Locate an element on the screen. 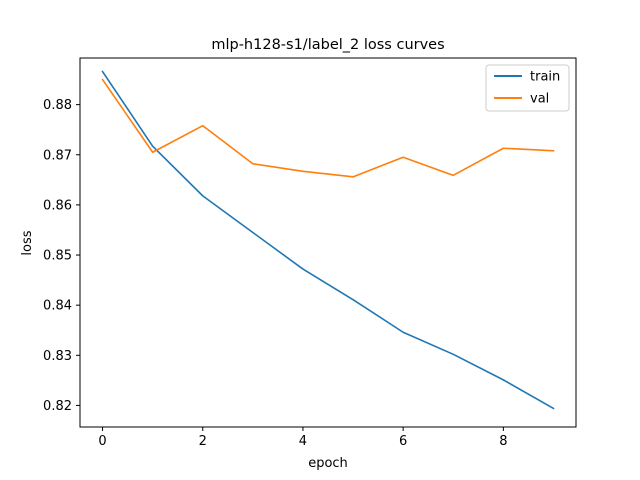 This screenshot has height=480, width=640. y-tick-label-0.82: 0.82 is located at coordinates (57, 406).